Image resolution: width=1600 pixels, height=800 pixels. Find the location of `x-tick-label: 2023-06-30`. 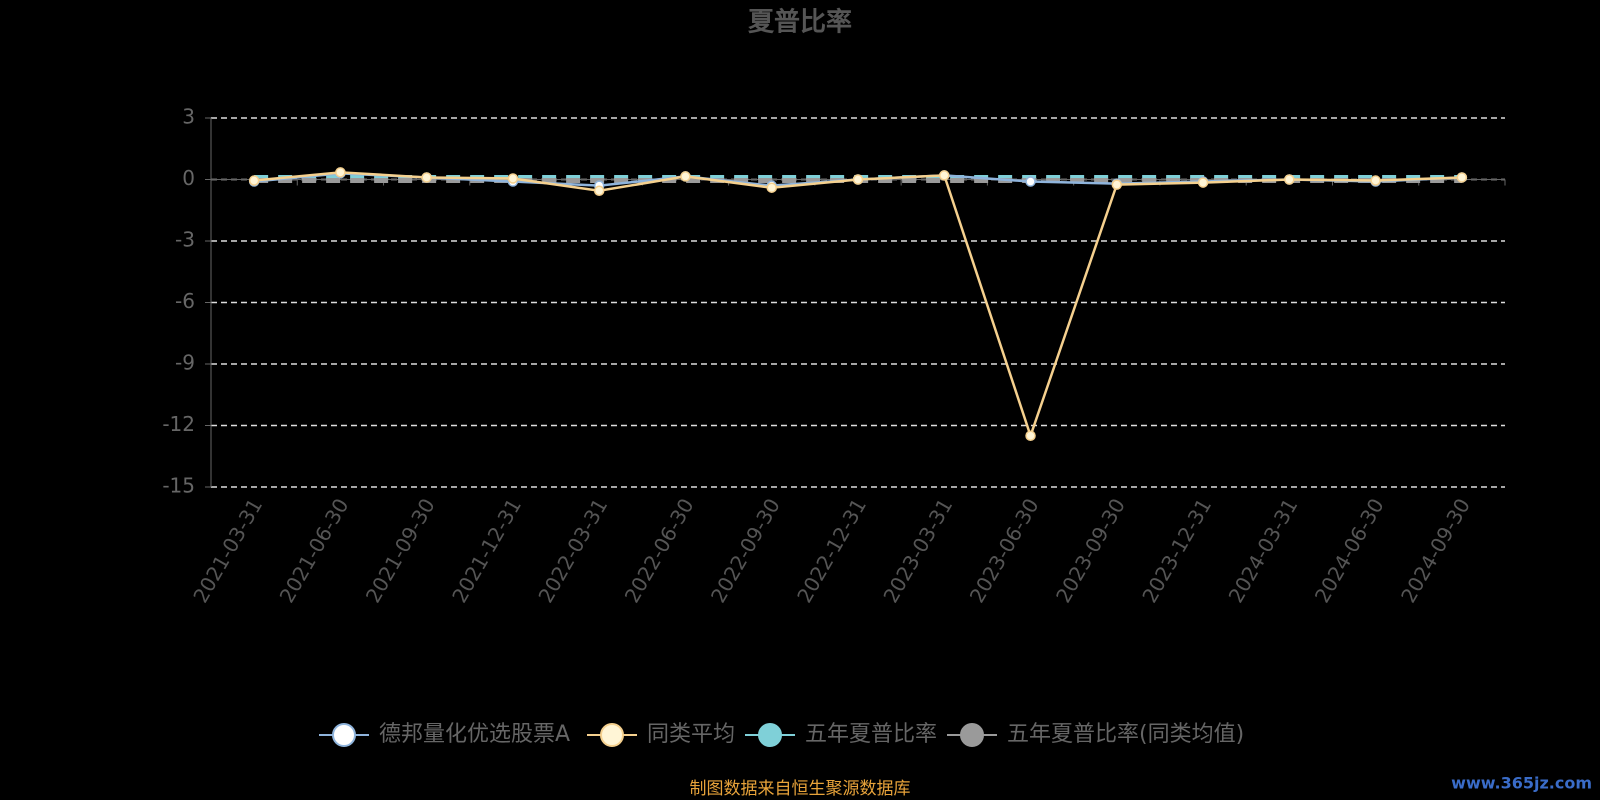

x-tick-label: 2023-06-30 is located at coordinates (1004, 550).